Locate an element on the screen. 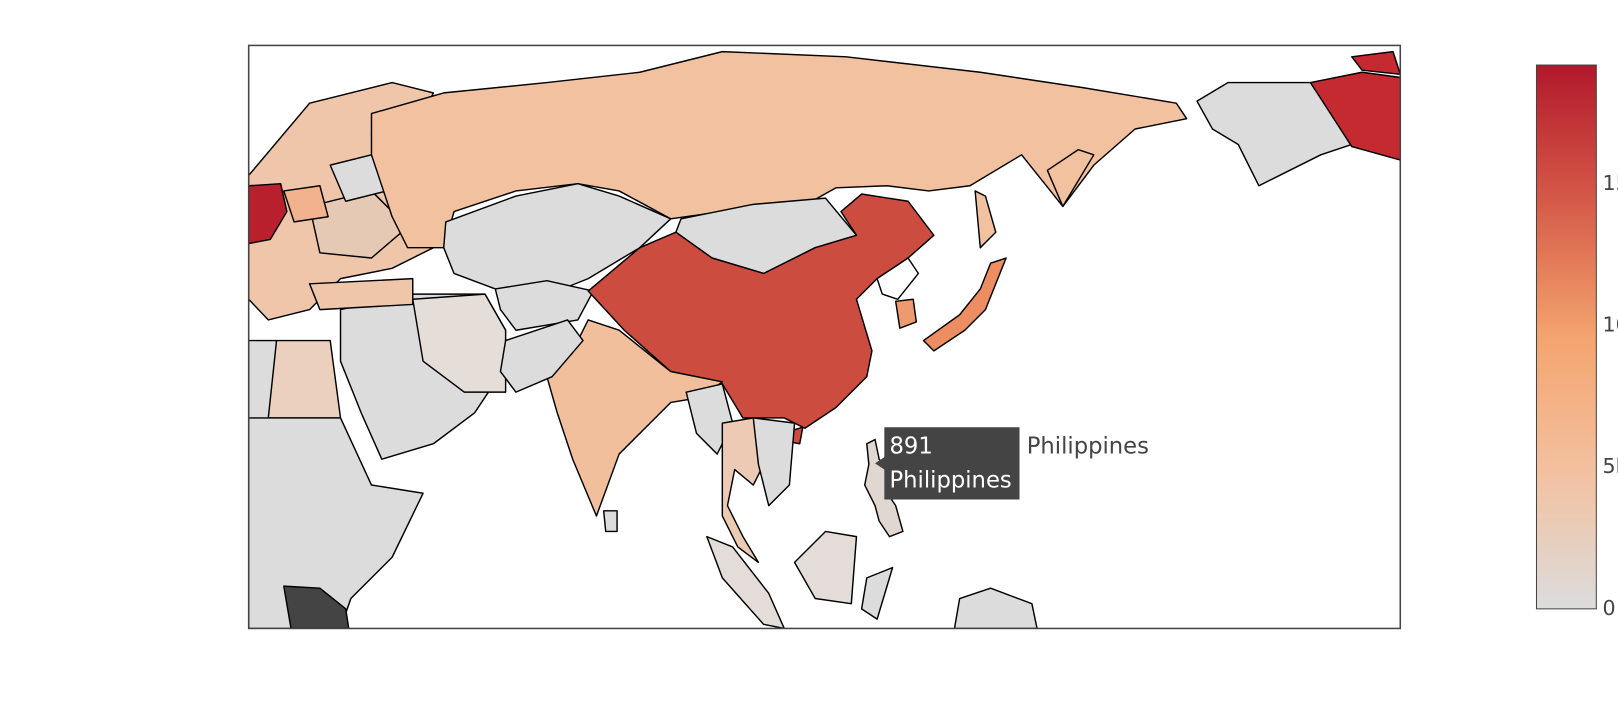  colorbar is located at coordinates (1566, 337).